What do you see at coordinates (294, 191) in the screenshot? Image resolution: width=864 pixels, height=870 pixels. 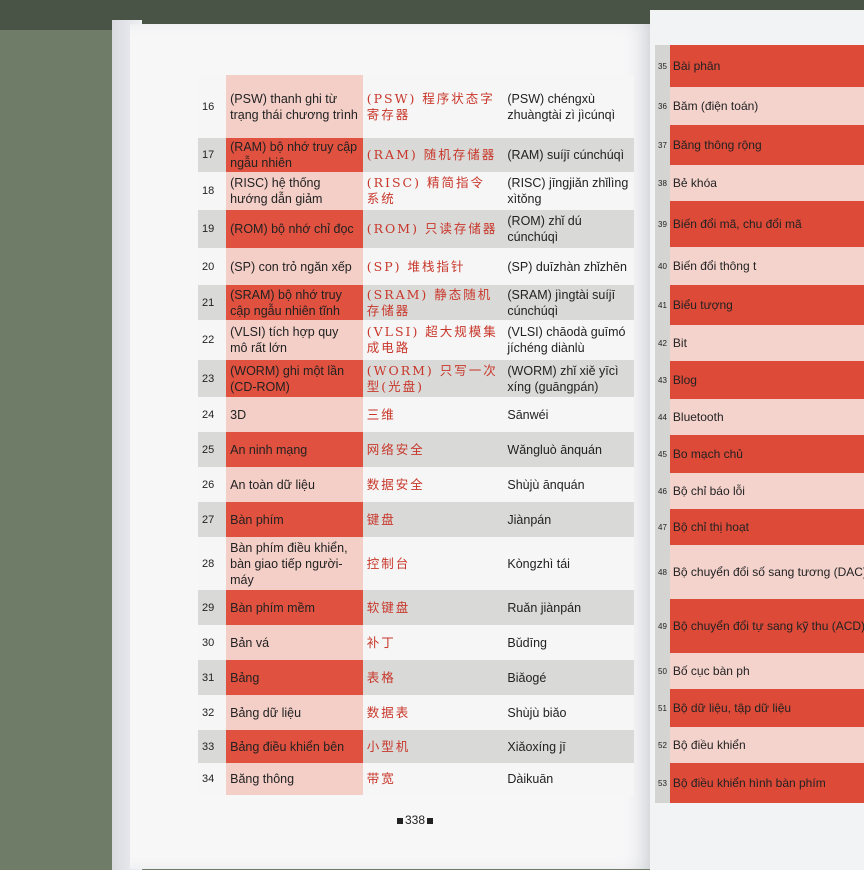 I see `cell-vi: (RISC) hệ thống hướng dẫn giảm` at bounding box center [294, 191].